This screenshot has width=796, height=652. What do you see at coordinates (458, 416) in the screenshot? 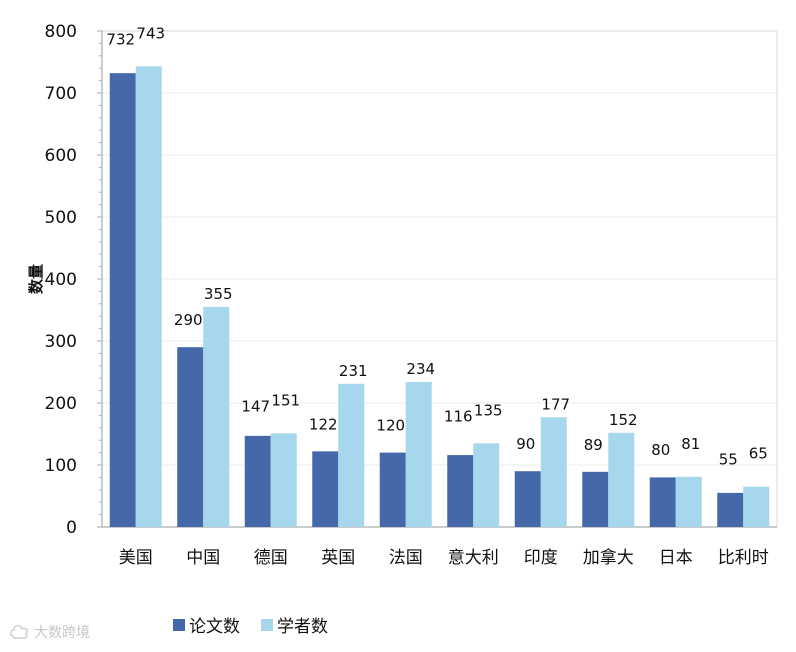
I see `data-label-papers: 116` at bounding box center [458, 416].